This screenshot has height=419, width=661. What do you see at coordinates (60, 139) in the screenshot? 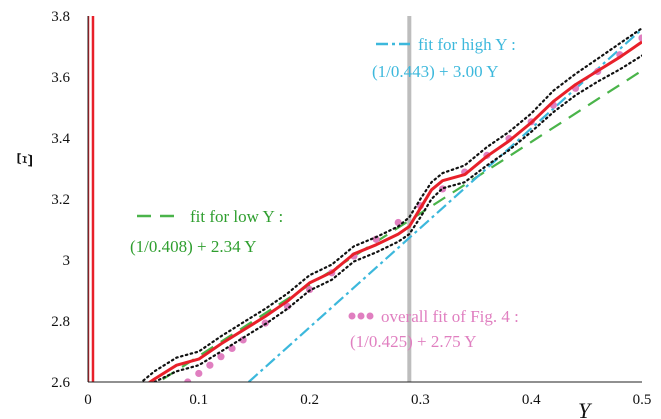
I see `y-tick-label: 3.4` at bounding box center [60, 139].